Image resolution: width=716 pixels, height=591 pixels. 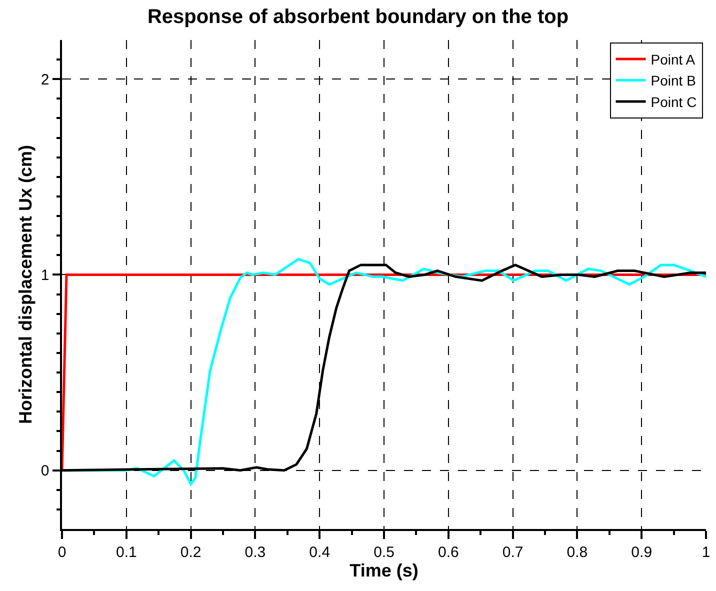 What do you see at coordinates (45, 275) in the screenshot?
I see `y-tick-label: 1` at bounding box center [45, 275].